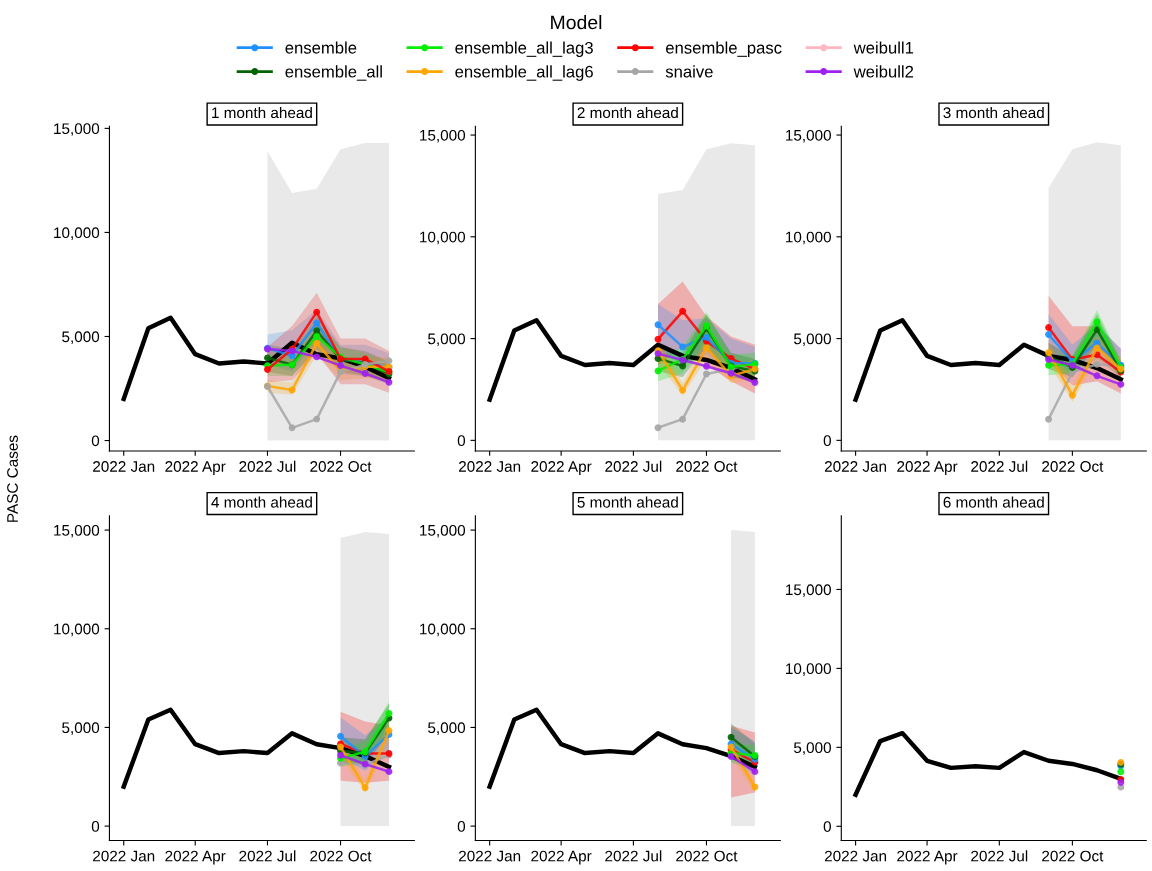 The width and height of the screenshot is (1152, 871). What do you see at coordinates (12, 478) in the screenshot?
I see `y-axis-title: PASC Cases` at bounding box center [12, 478].